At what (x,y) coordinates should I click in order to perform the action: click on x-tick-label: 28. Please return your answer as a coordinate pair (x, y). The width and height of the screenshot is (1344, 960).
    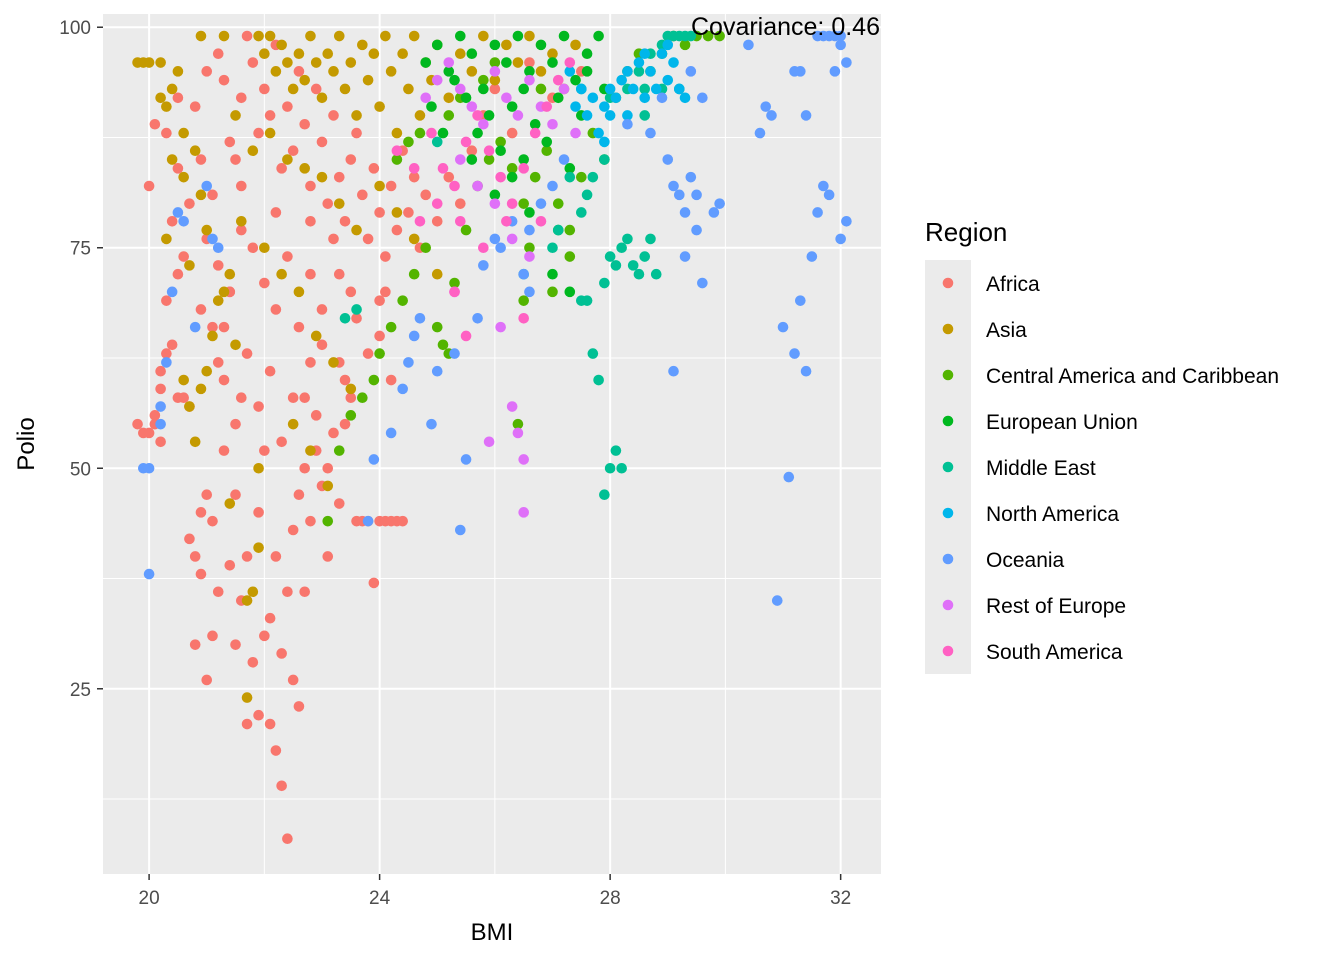
    Looking at the image, I should click on (610, 898).